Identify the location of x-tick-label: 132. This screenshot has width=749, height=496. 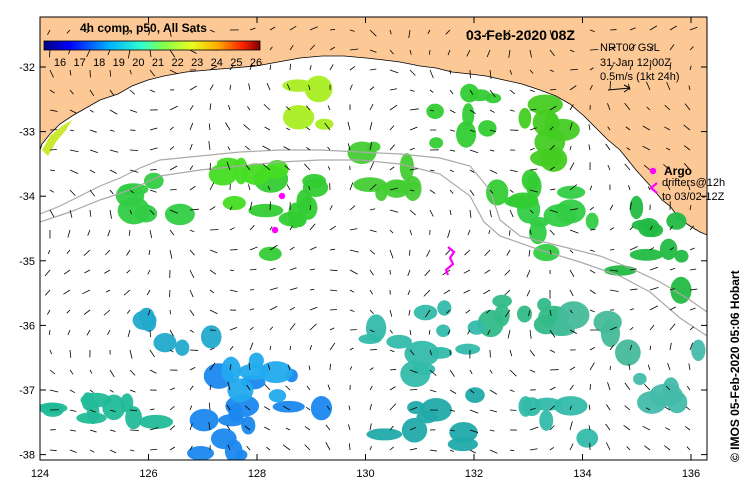
(474, 474).